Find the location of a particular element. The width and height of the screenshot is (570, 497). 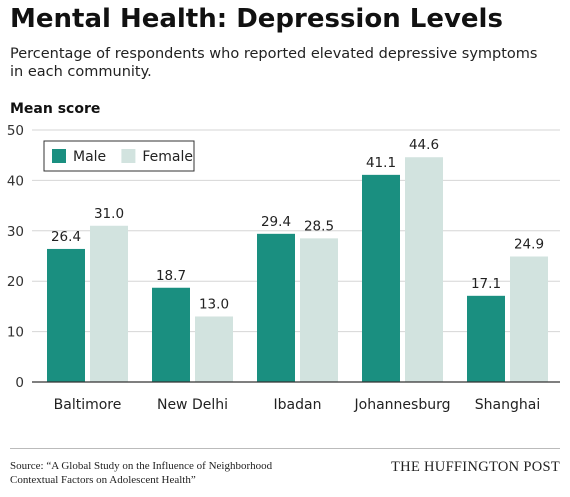

bar-female-ibadan is located at coordinates (319, 310).